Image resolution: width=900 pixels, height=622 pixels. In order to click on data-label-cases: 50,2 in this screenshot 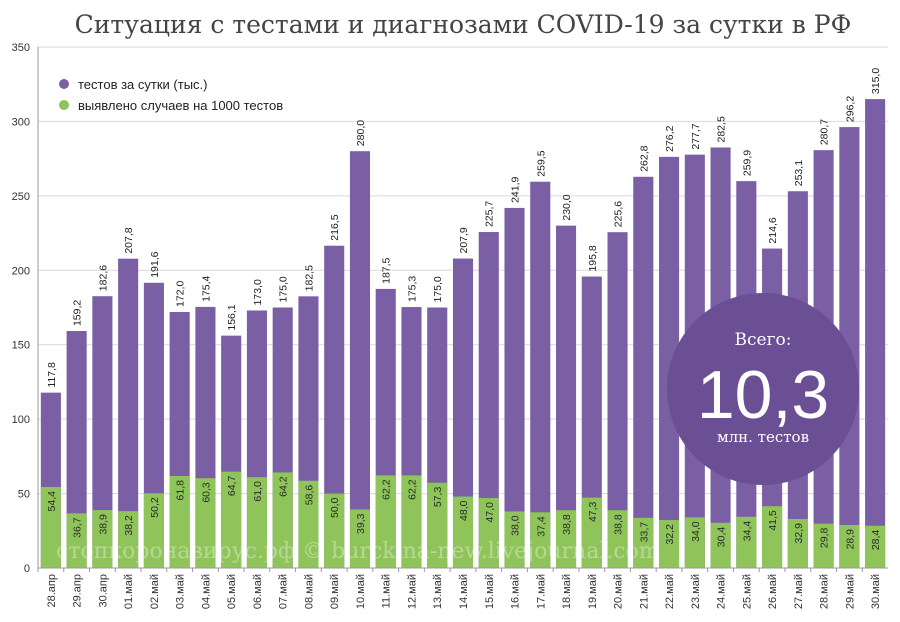, I will do `click(155, 507)`.